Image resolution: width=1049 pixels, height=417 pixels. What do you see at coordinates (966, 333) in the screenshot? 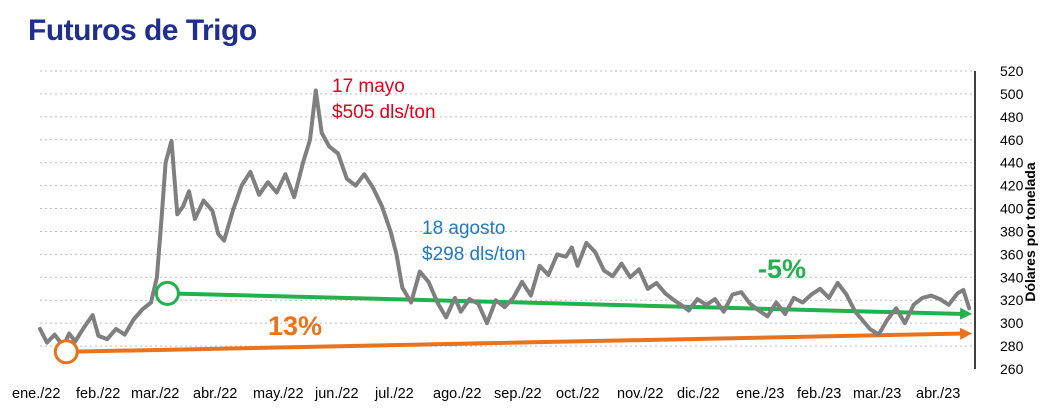
I see `orange-arrow-head` at bounding box center [966, 333].